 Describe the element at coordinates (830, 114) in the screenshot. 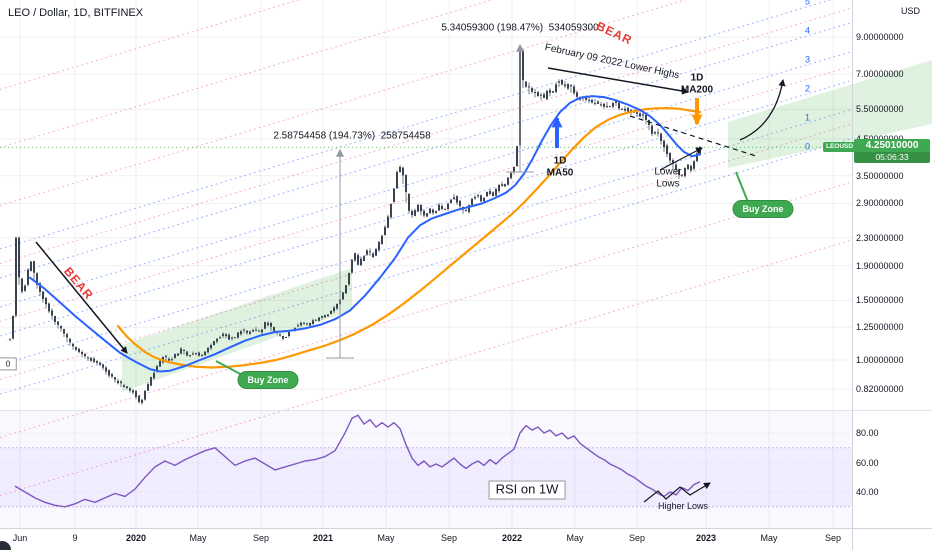

I see `buy-zone-band-upper` at that location.